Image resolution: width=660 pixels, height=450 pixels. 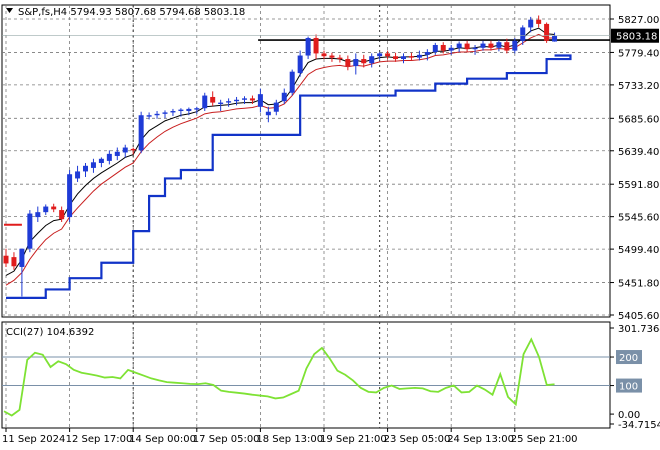 I want to click on time-tick-label: 12 Sep 17:00, so click(x=99, y=439).